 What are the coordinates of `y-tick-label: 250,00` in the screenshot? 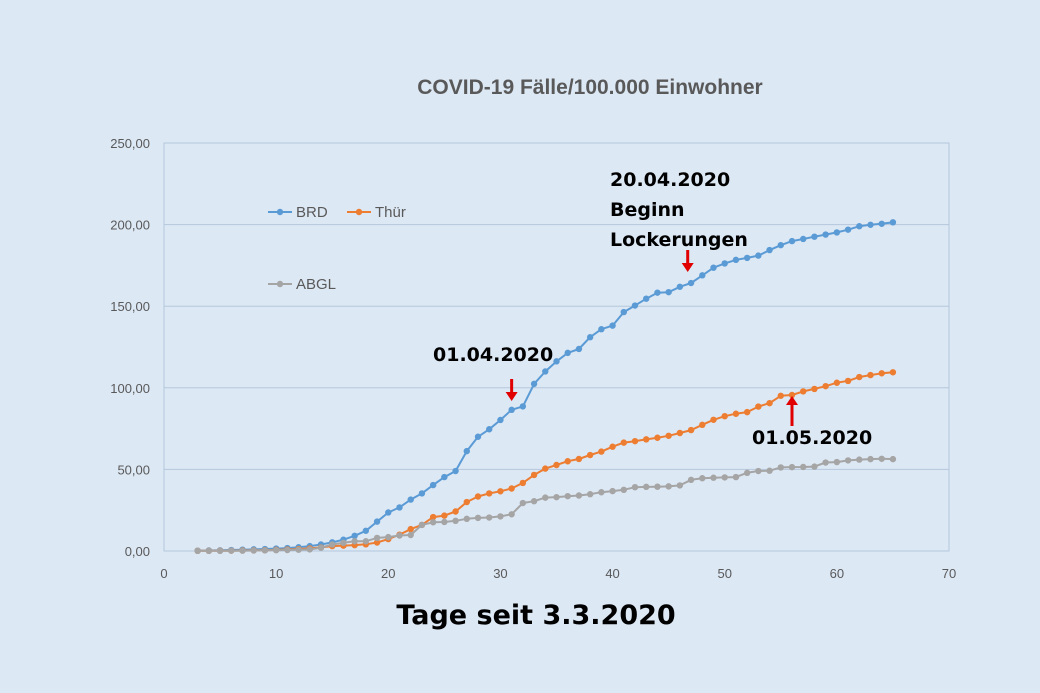 It's located at (130, 143).